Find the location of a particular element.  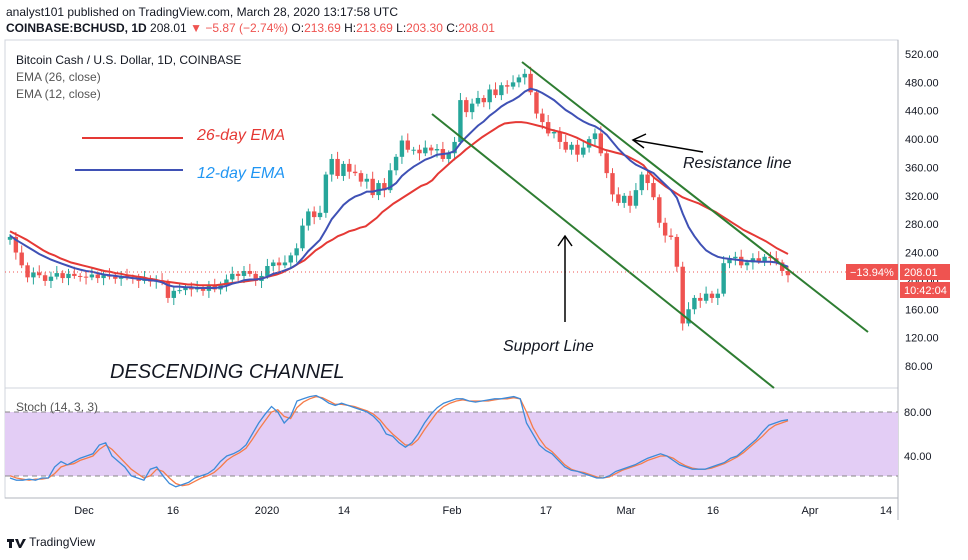

ema26-legend: EMA (26, close) is located at coordinates (58, 77).